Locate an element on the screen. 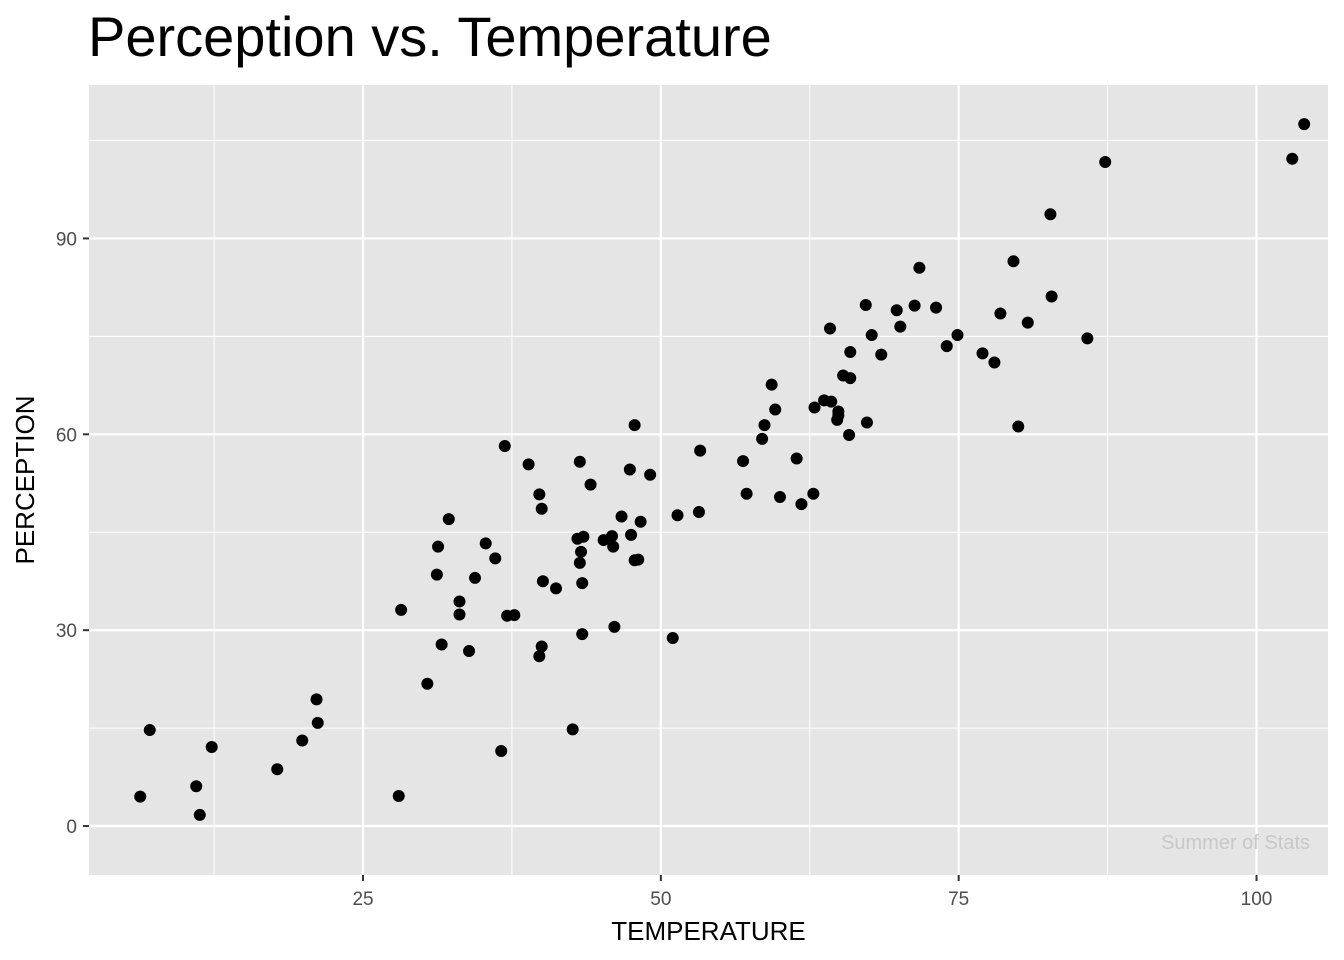  watermark-text: Summer of Stats is located at coordinates (1235, 843).